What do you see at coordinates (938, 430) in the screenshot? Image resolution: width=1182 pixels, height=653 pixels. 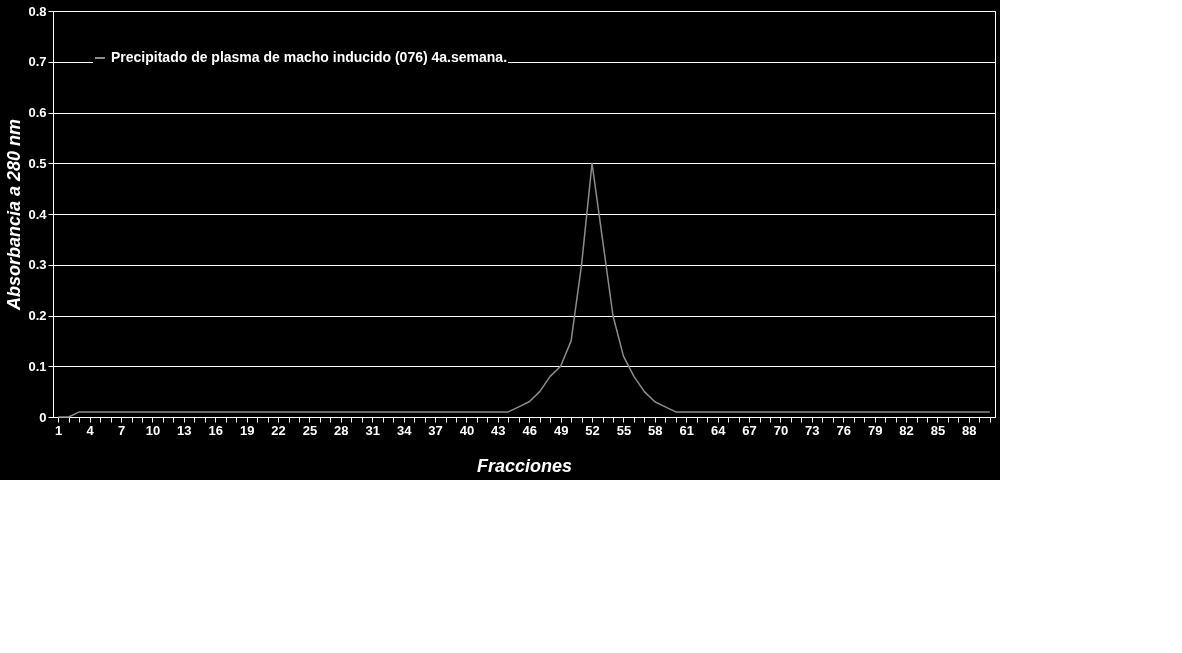 I see `x-tick-label: 85` at bounding box center [938, 430].